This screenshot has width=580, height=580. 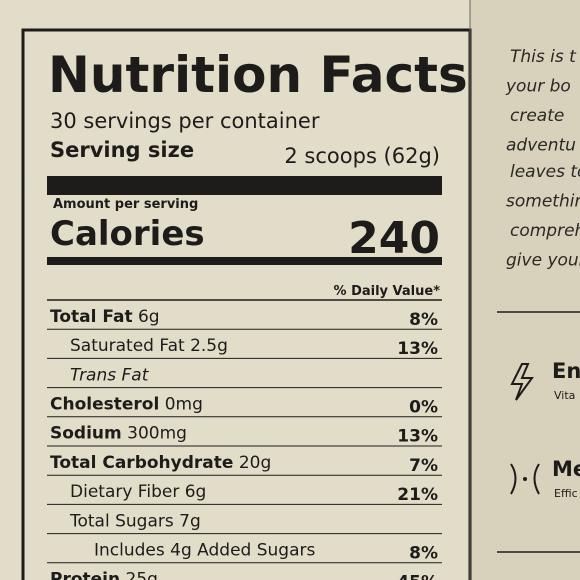 What do you see at coordinates (244, 261) in the screenshot?
I see `medium-rule` at bounding box center [244, 261].